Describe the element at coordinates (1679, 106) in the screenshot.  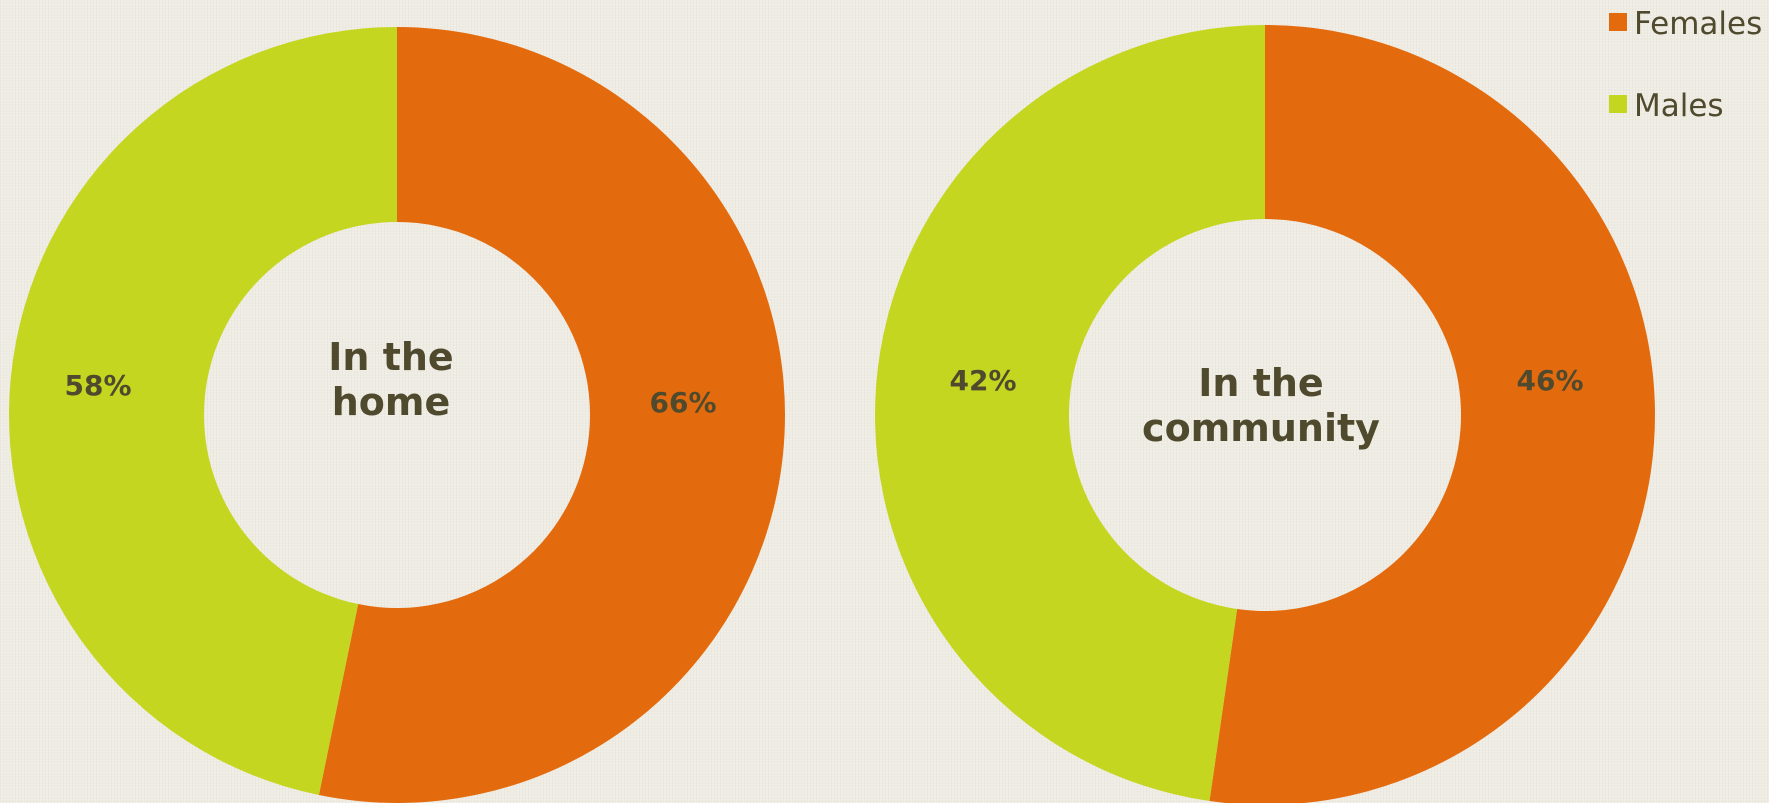
I see `legend-label-males: Males` at that location.